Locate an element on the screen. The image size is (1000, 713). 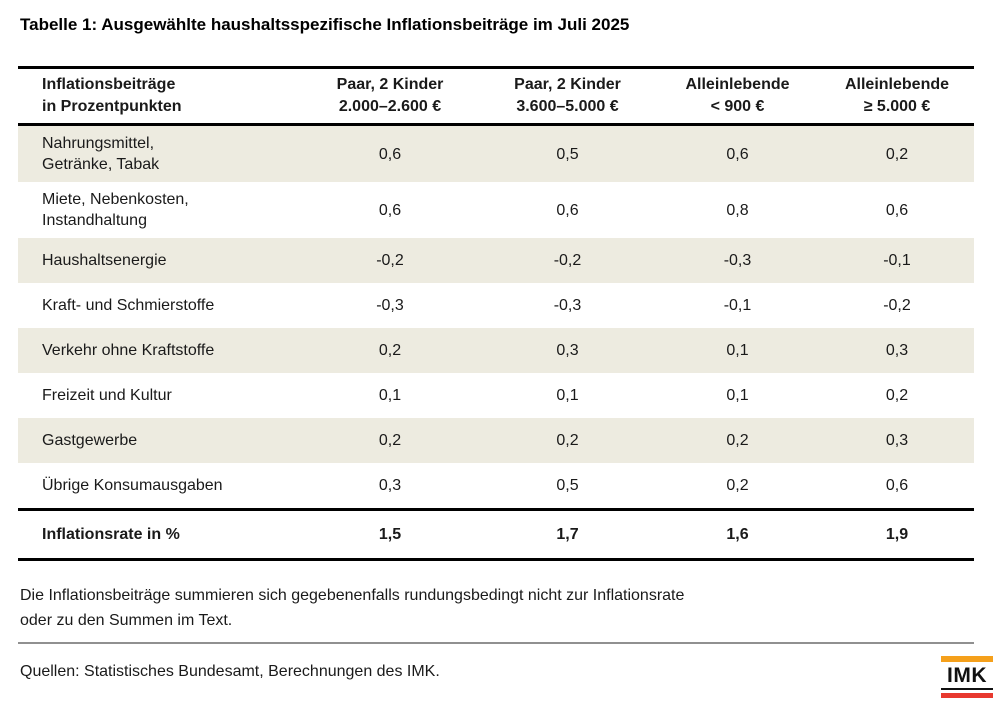
imk-logo-orange-bar is located at coordinates (967, 659).